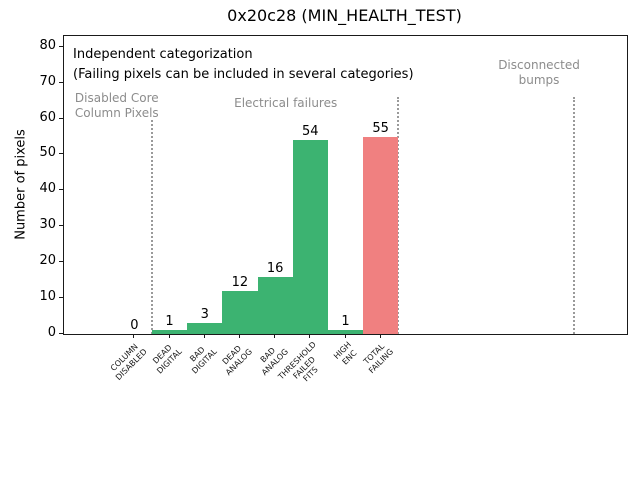 The width and height of the screenshot is (640, 480). What do you see at coordinates (169, 332) in the screenshot?
I see `bar-dead-digital` at bounding box center [169, 332].